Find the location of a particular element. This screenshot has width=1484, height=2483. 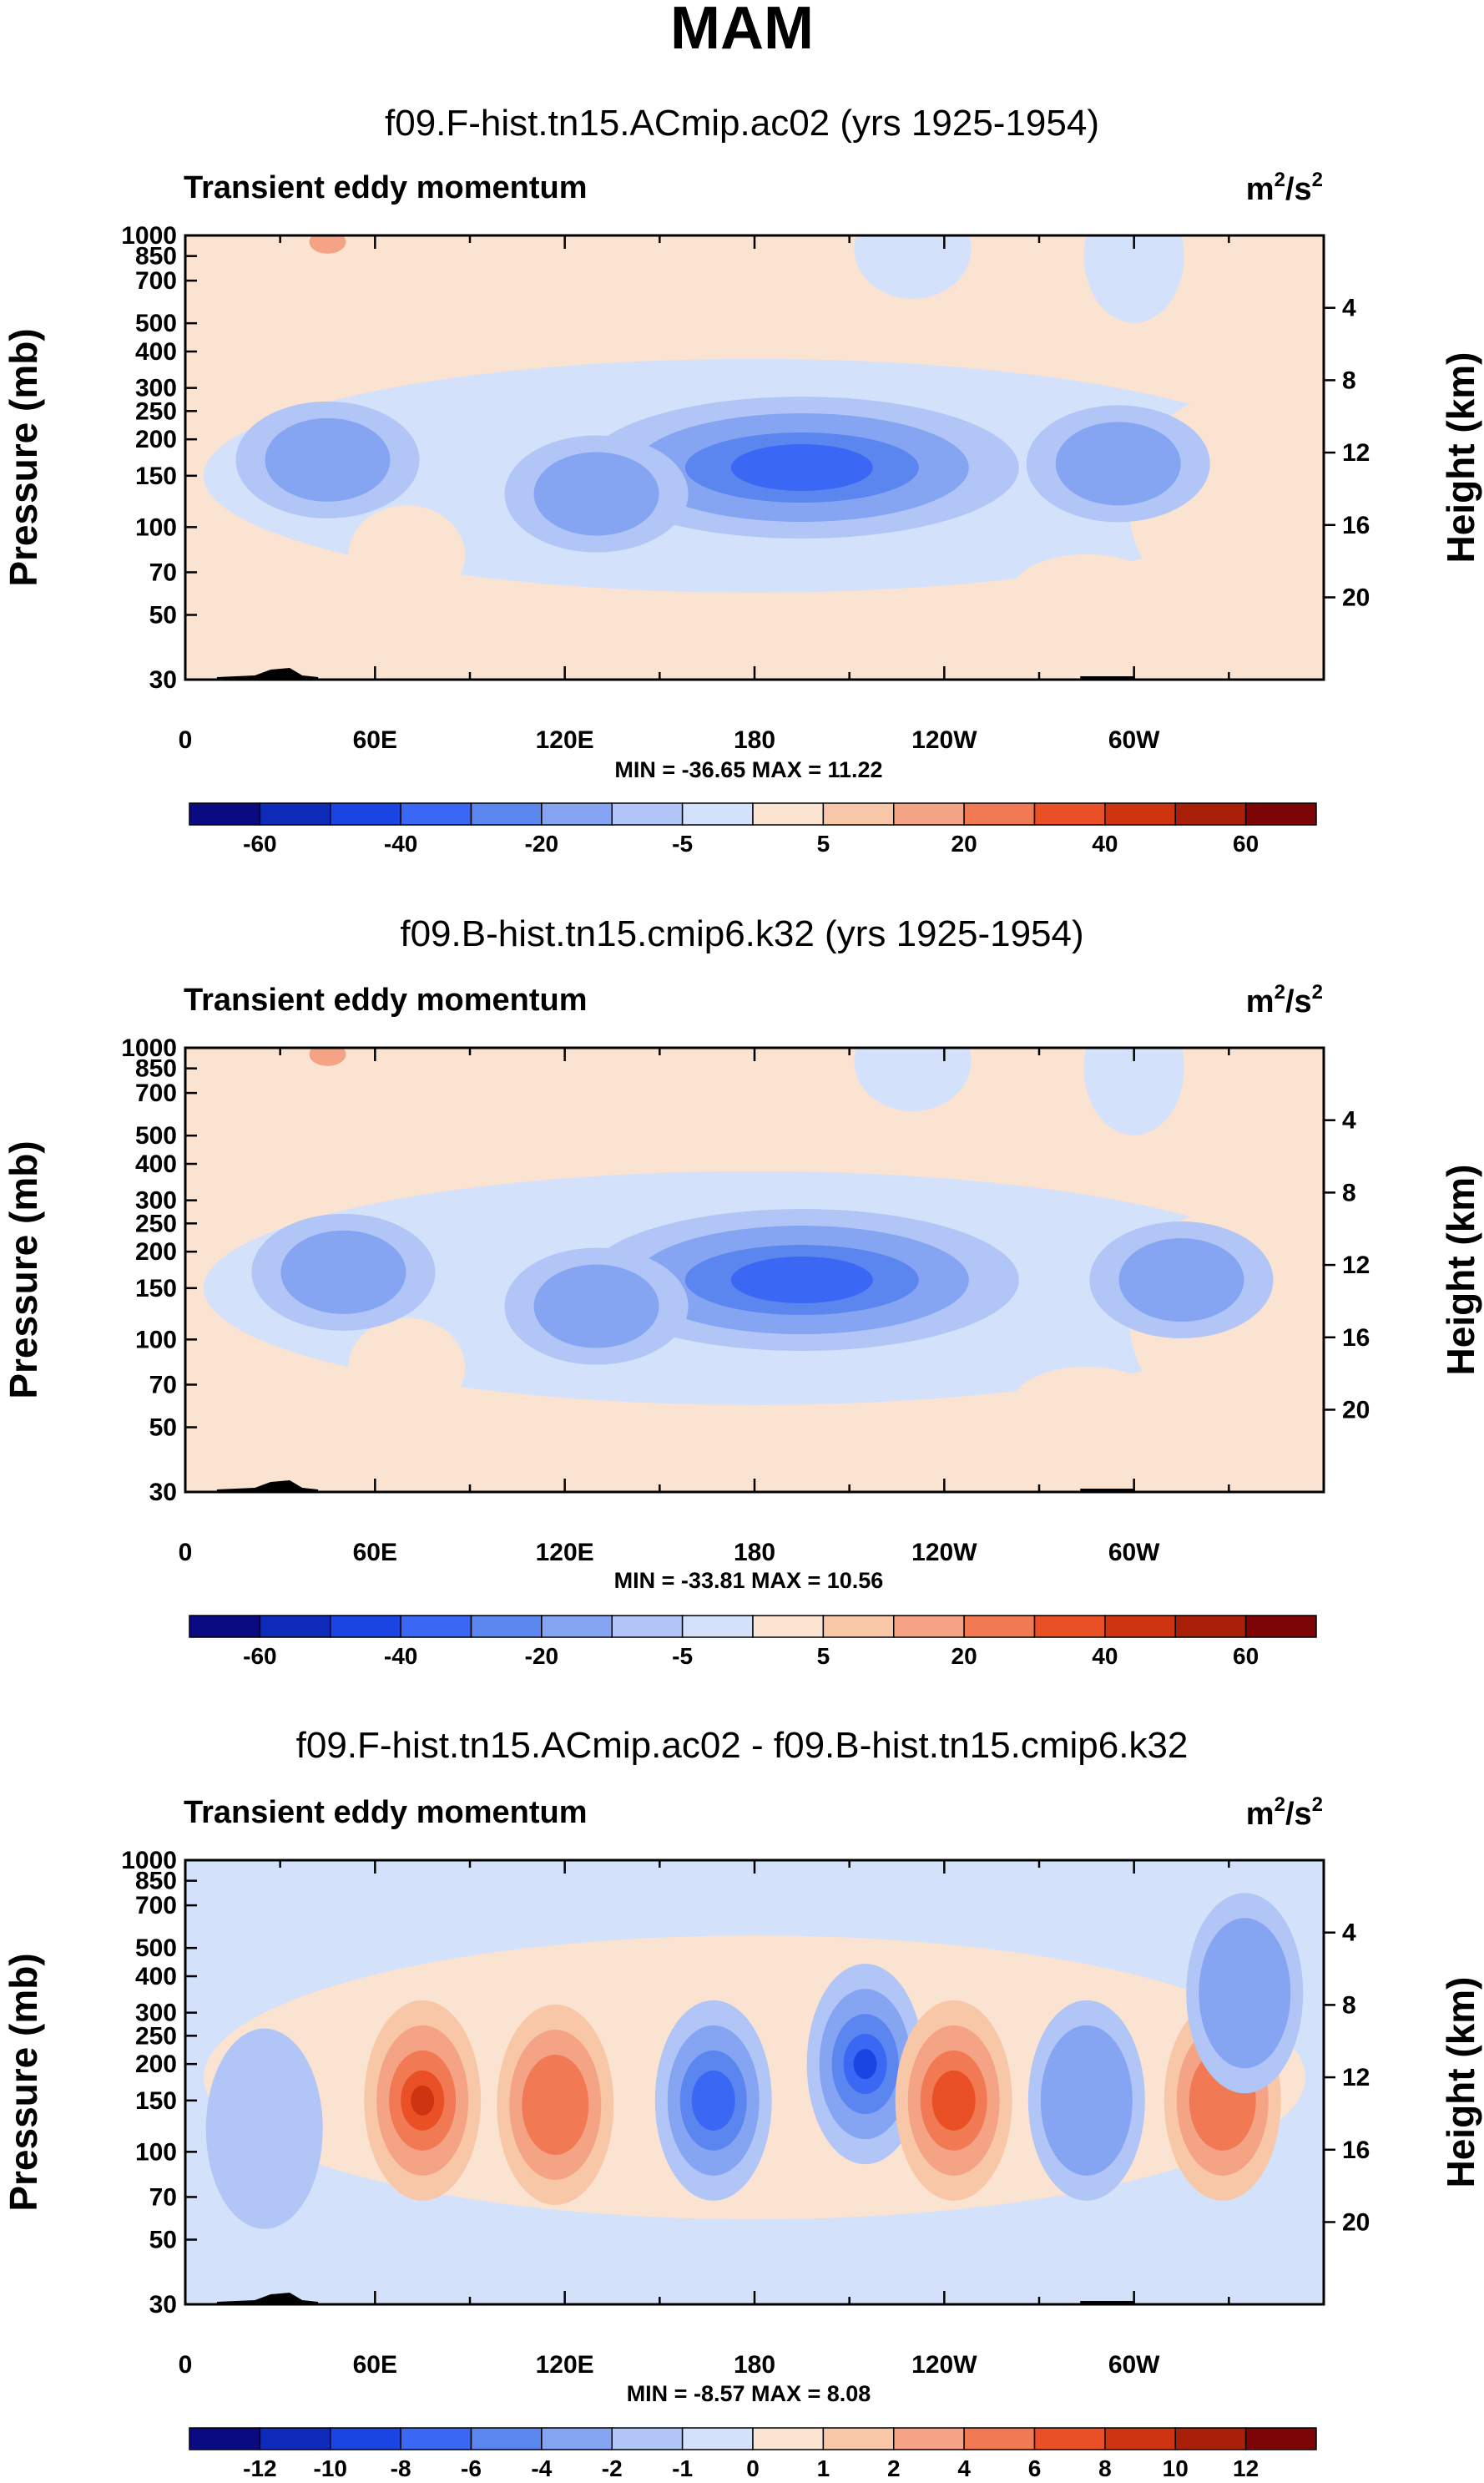

x-tick-label: 120E is located at coordinates (565, 2365).